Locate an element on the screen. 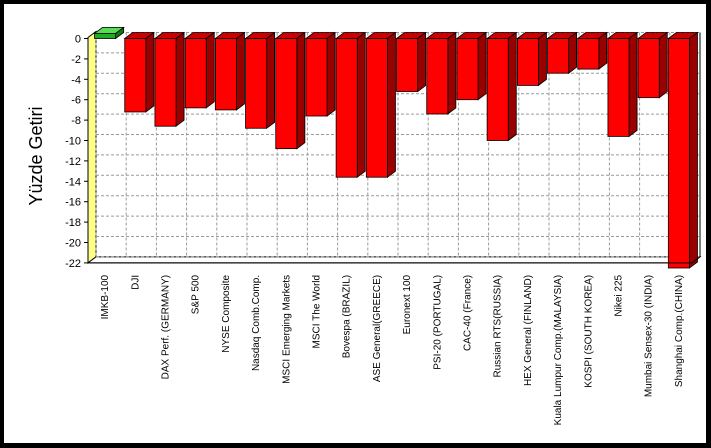 The image size is (711, 448). x-category-label: DAX Perf. (GERMANY) is located at coordinates (166, 327).